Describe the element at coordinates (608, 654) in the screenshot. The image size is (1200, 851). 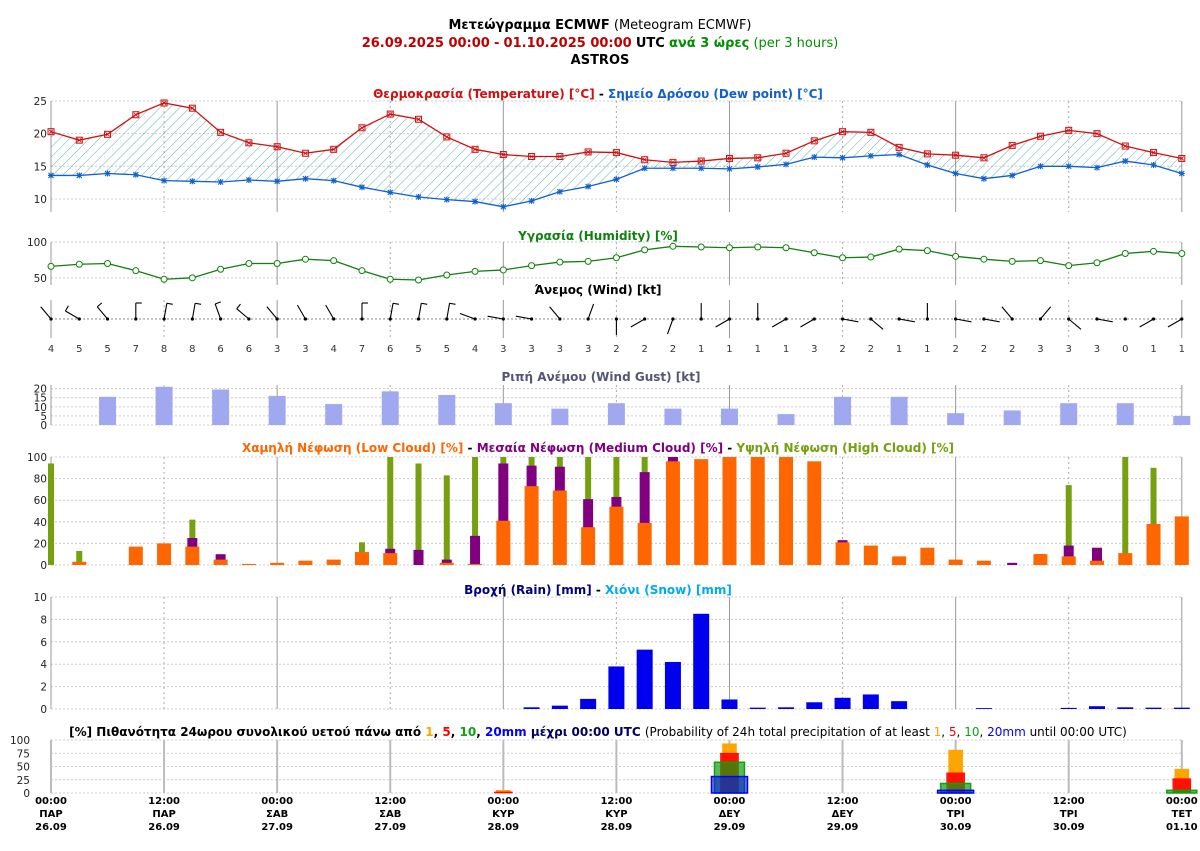
I see `precip-grid: 0 2 4 6 8 10` at that location.